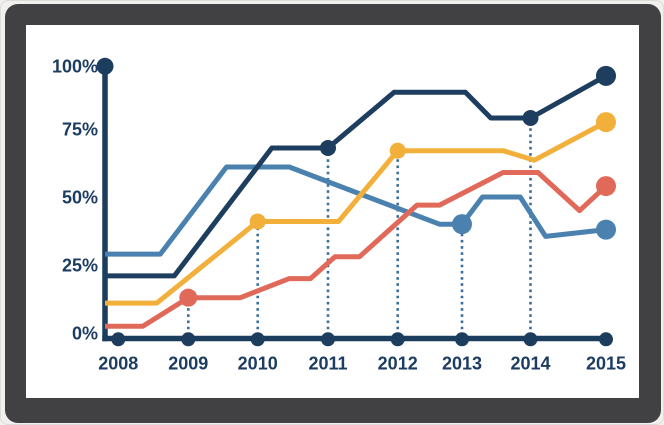  Describe the element at coordinates (462, 224) in the screenshot. I see `marker-steel-blue-2013` at that location.